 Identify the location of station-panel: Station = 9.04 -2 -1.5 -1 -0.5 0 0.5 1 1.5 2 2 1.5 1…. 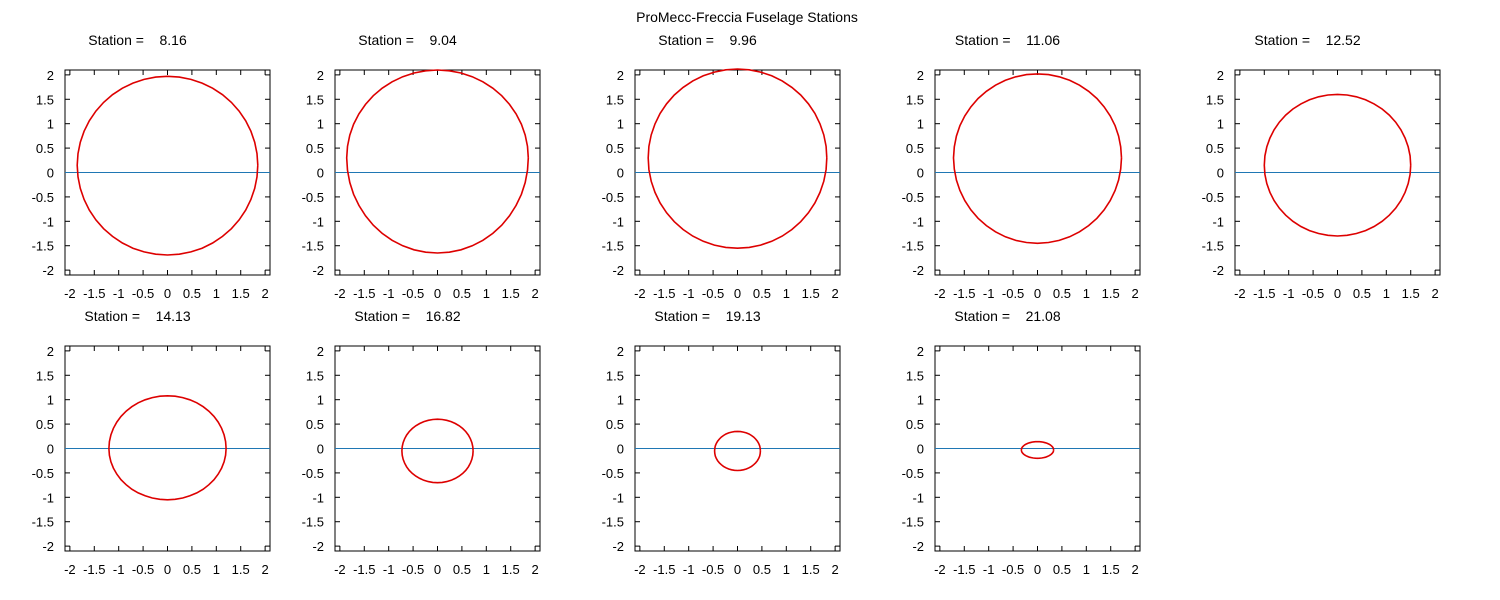
(421, 166).